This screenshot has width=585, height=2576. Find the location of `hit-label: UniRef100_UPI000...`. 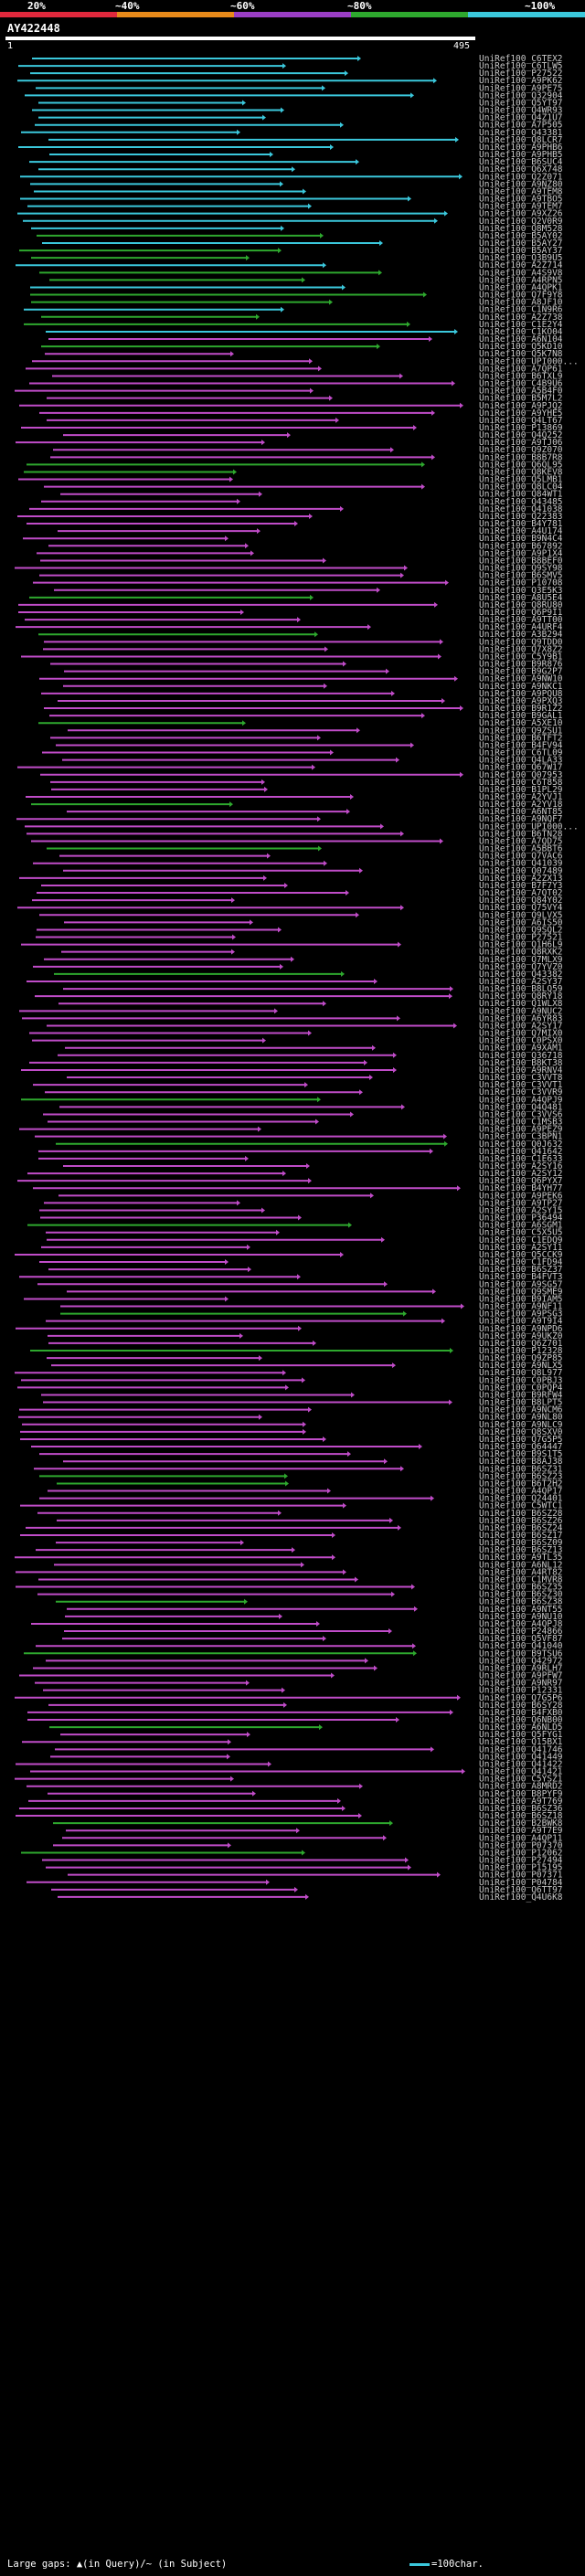

hit-label: UniRef100_UPI000... is located at coordinates (529, 827).